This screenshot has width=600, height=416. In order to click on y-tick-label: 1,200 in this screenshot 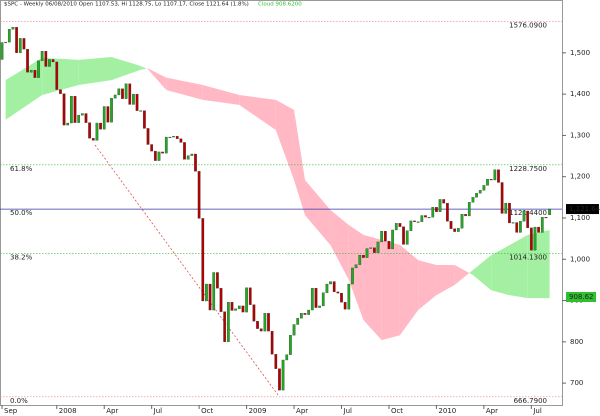, I will do `click(580, 177)`.